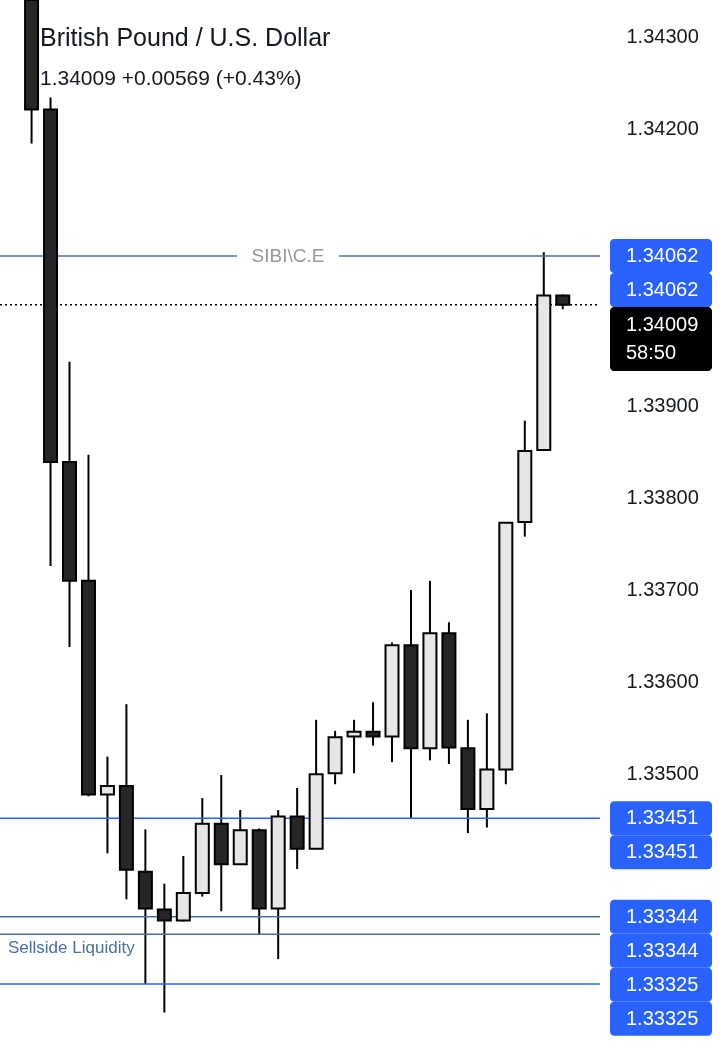 The width and height of the screenshot is (720, 1042). Describe the element at coordinates (662, 404) in the screenshot. I see `y-tick-label: 1.33900` at that location.